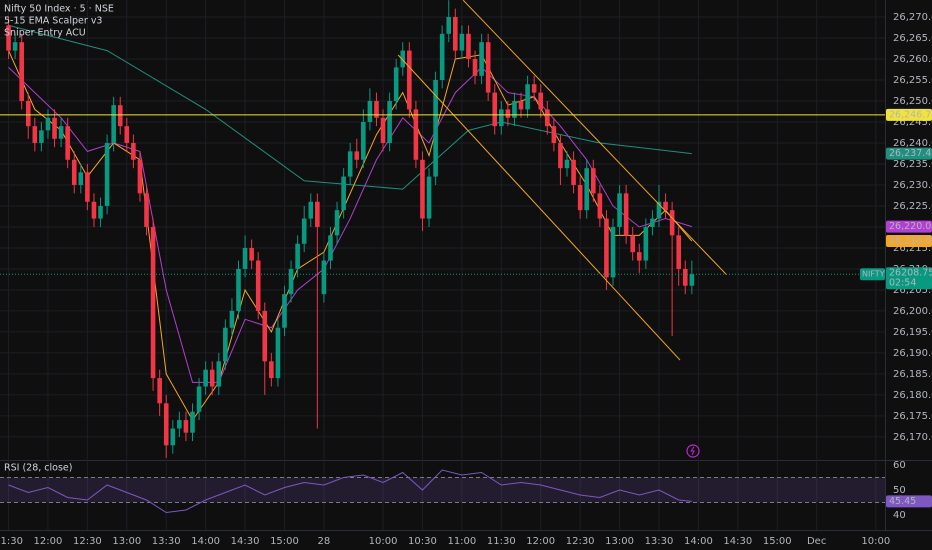 The image size is (932, 550). What do you see at coordinates (166, 541) in the screenshot?
I see `x-tick-label: 13:30` at bounding box center [166, 541].